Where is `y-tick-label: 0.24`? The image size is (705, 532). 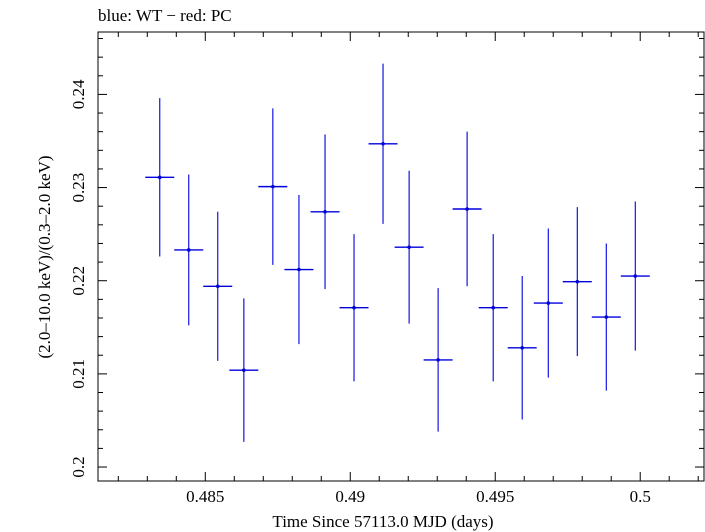 y-tick-label: 0.24 is located at coordinates (78, 94).